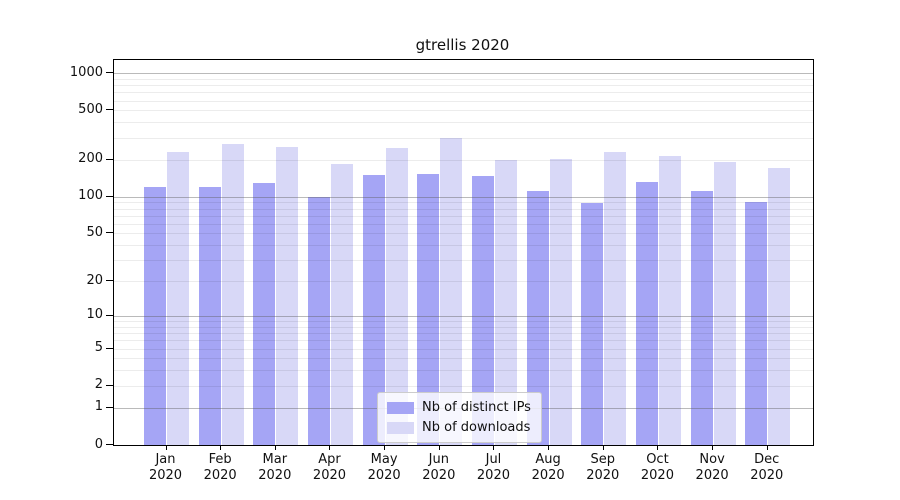 This screenshot has height=500, width=900. What do you see at coordinates (505, 302) in the screenshot?
I see `bar-downloads-jul-2020` at bounding box center [505, 302].